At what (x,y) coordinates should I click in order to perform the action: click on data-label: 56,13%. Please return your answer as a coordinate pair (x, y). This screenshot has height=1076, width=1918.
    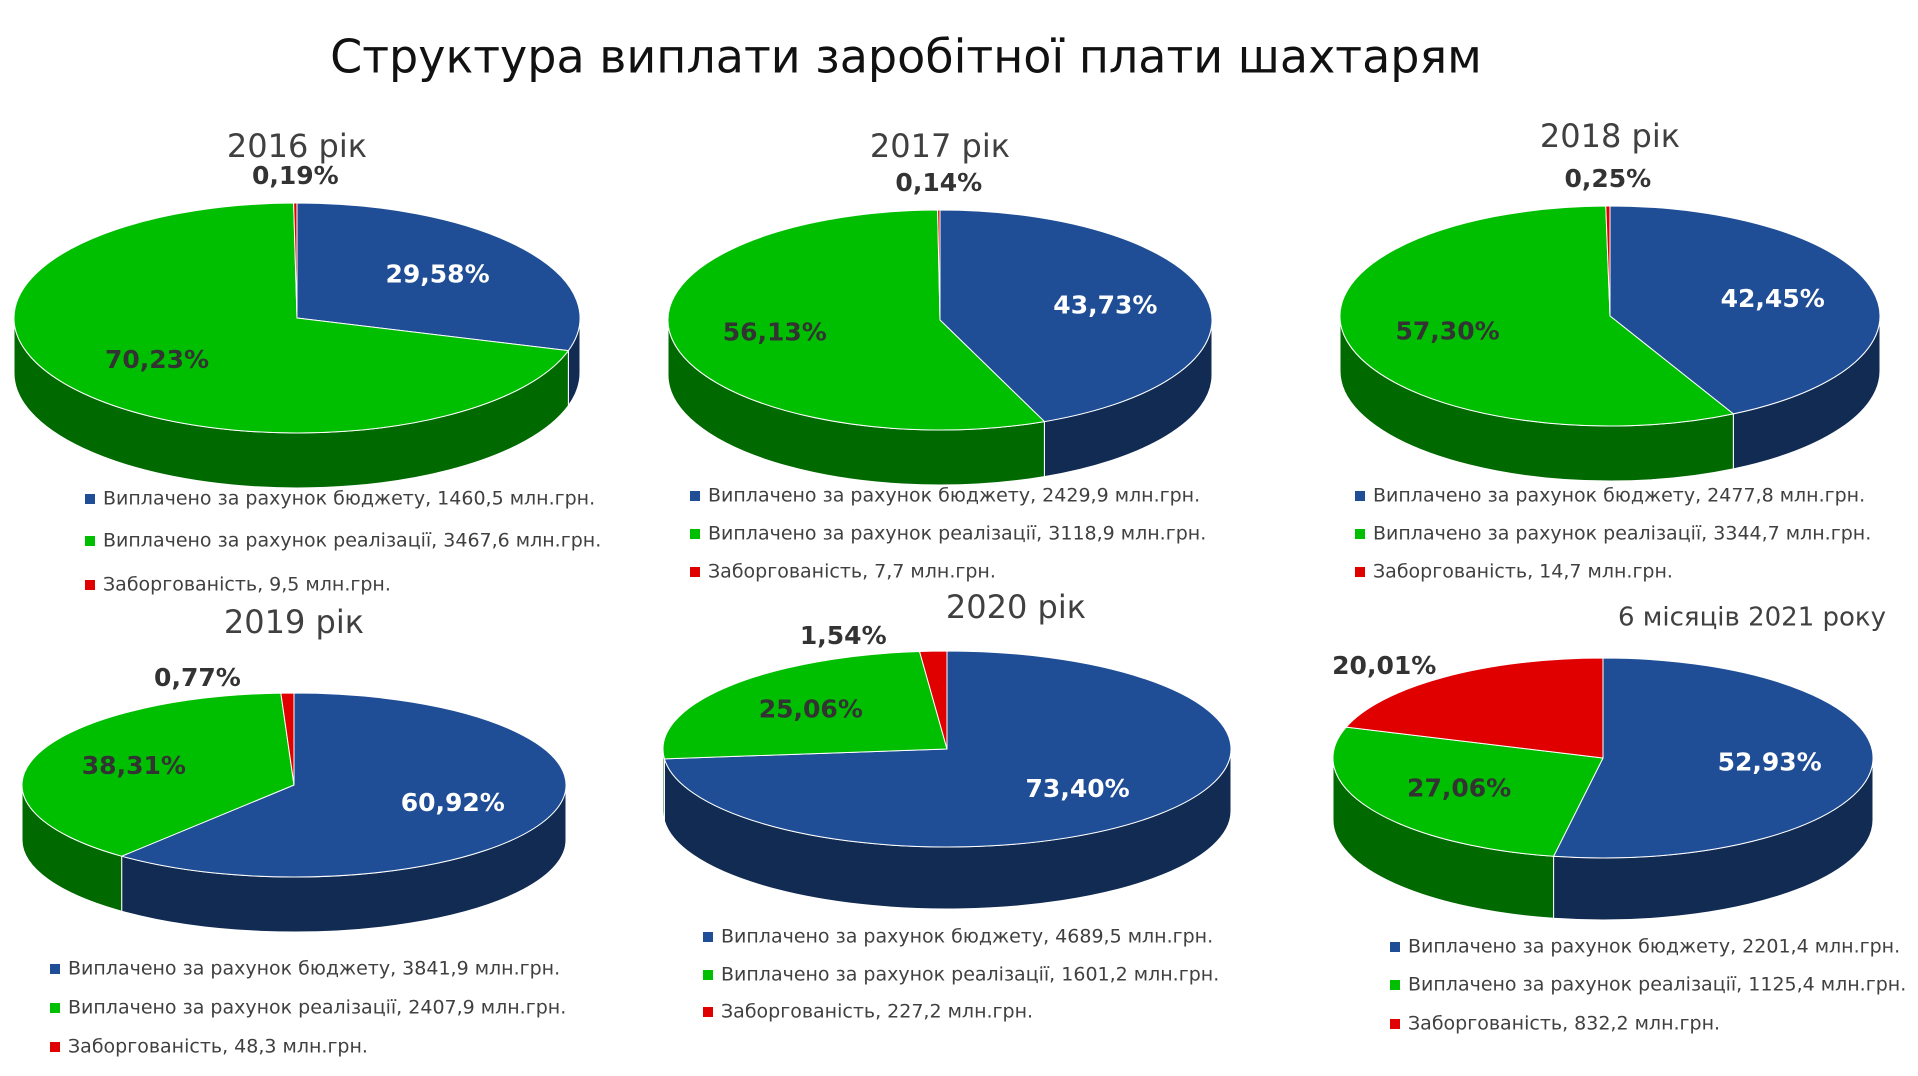
    Looking at the image, I should click on (775, 332).